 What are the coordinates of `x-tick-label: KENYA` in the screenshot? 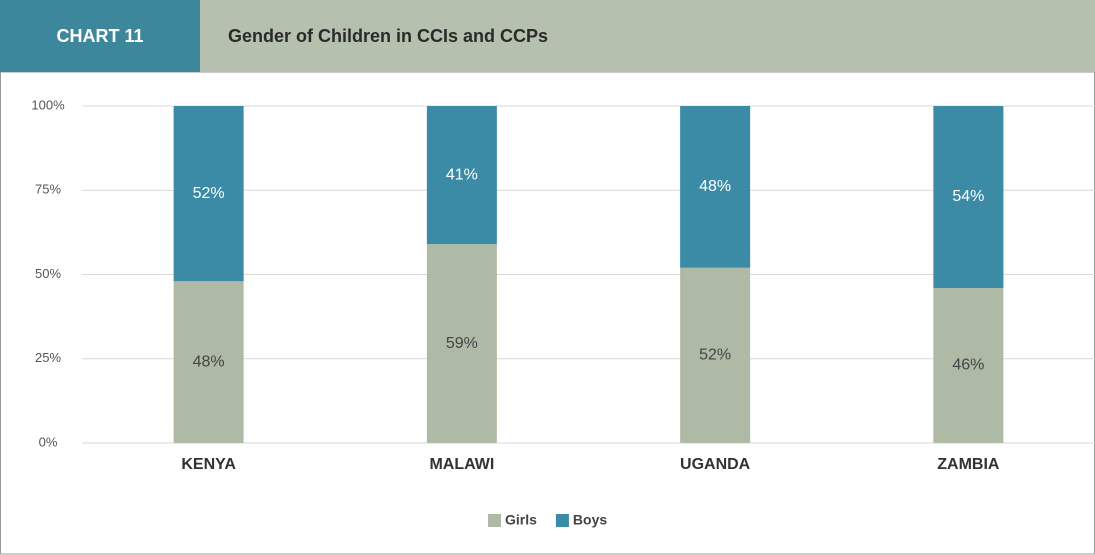 It's located at (208, 464).